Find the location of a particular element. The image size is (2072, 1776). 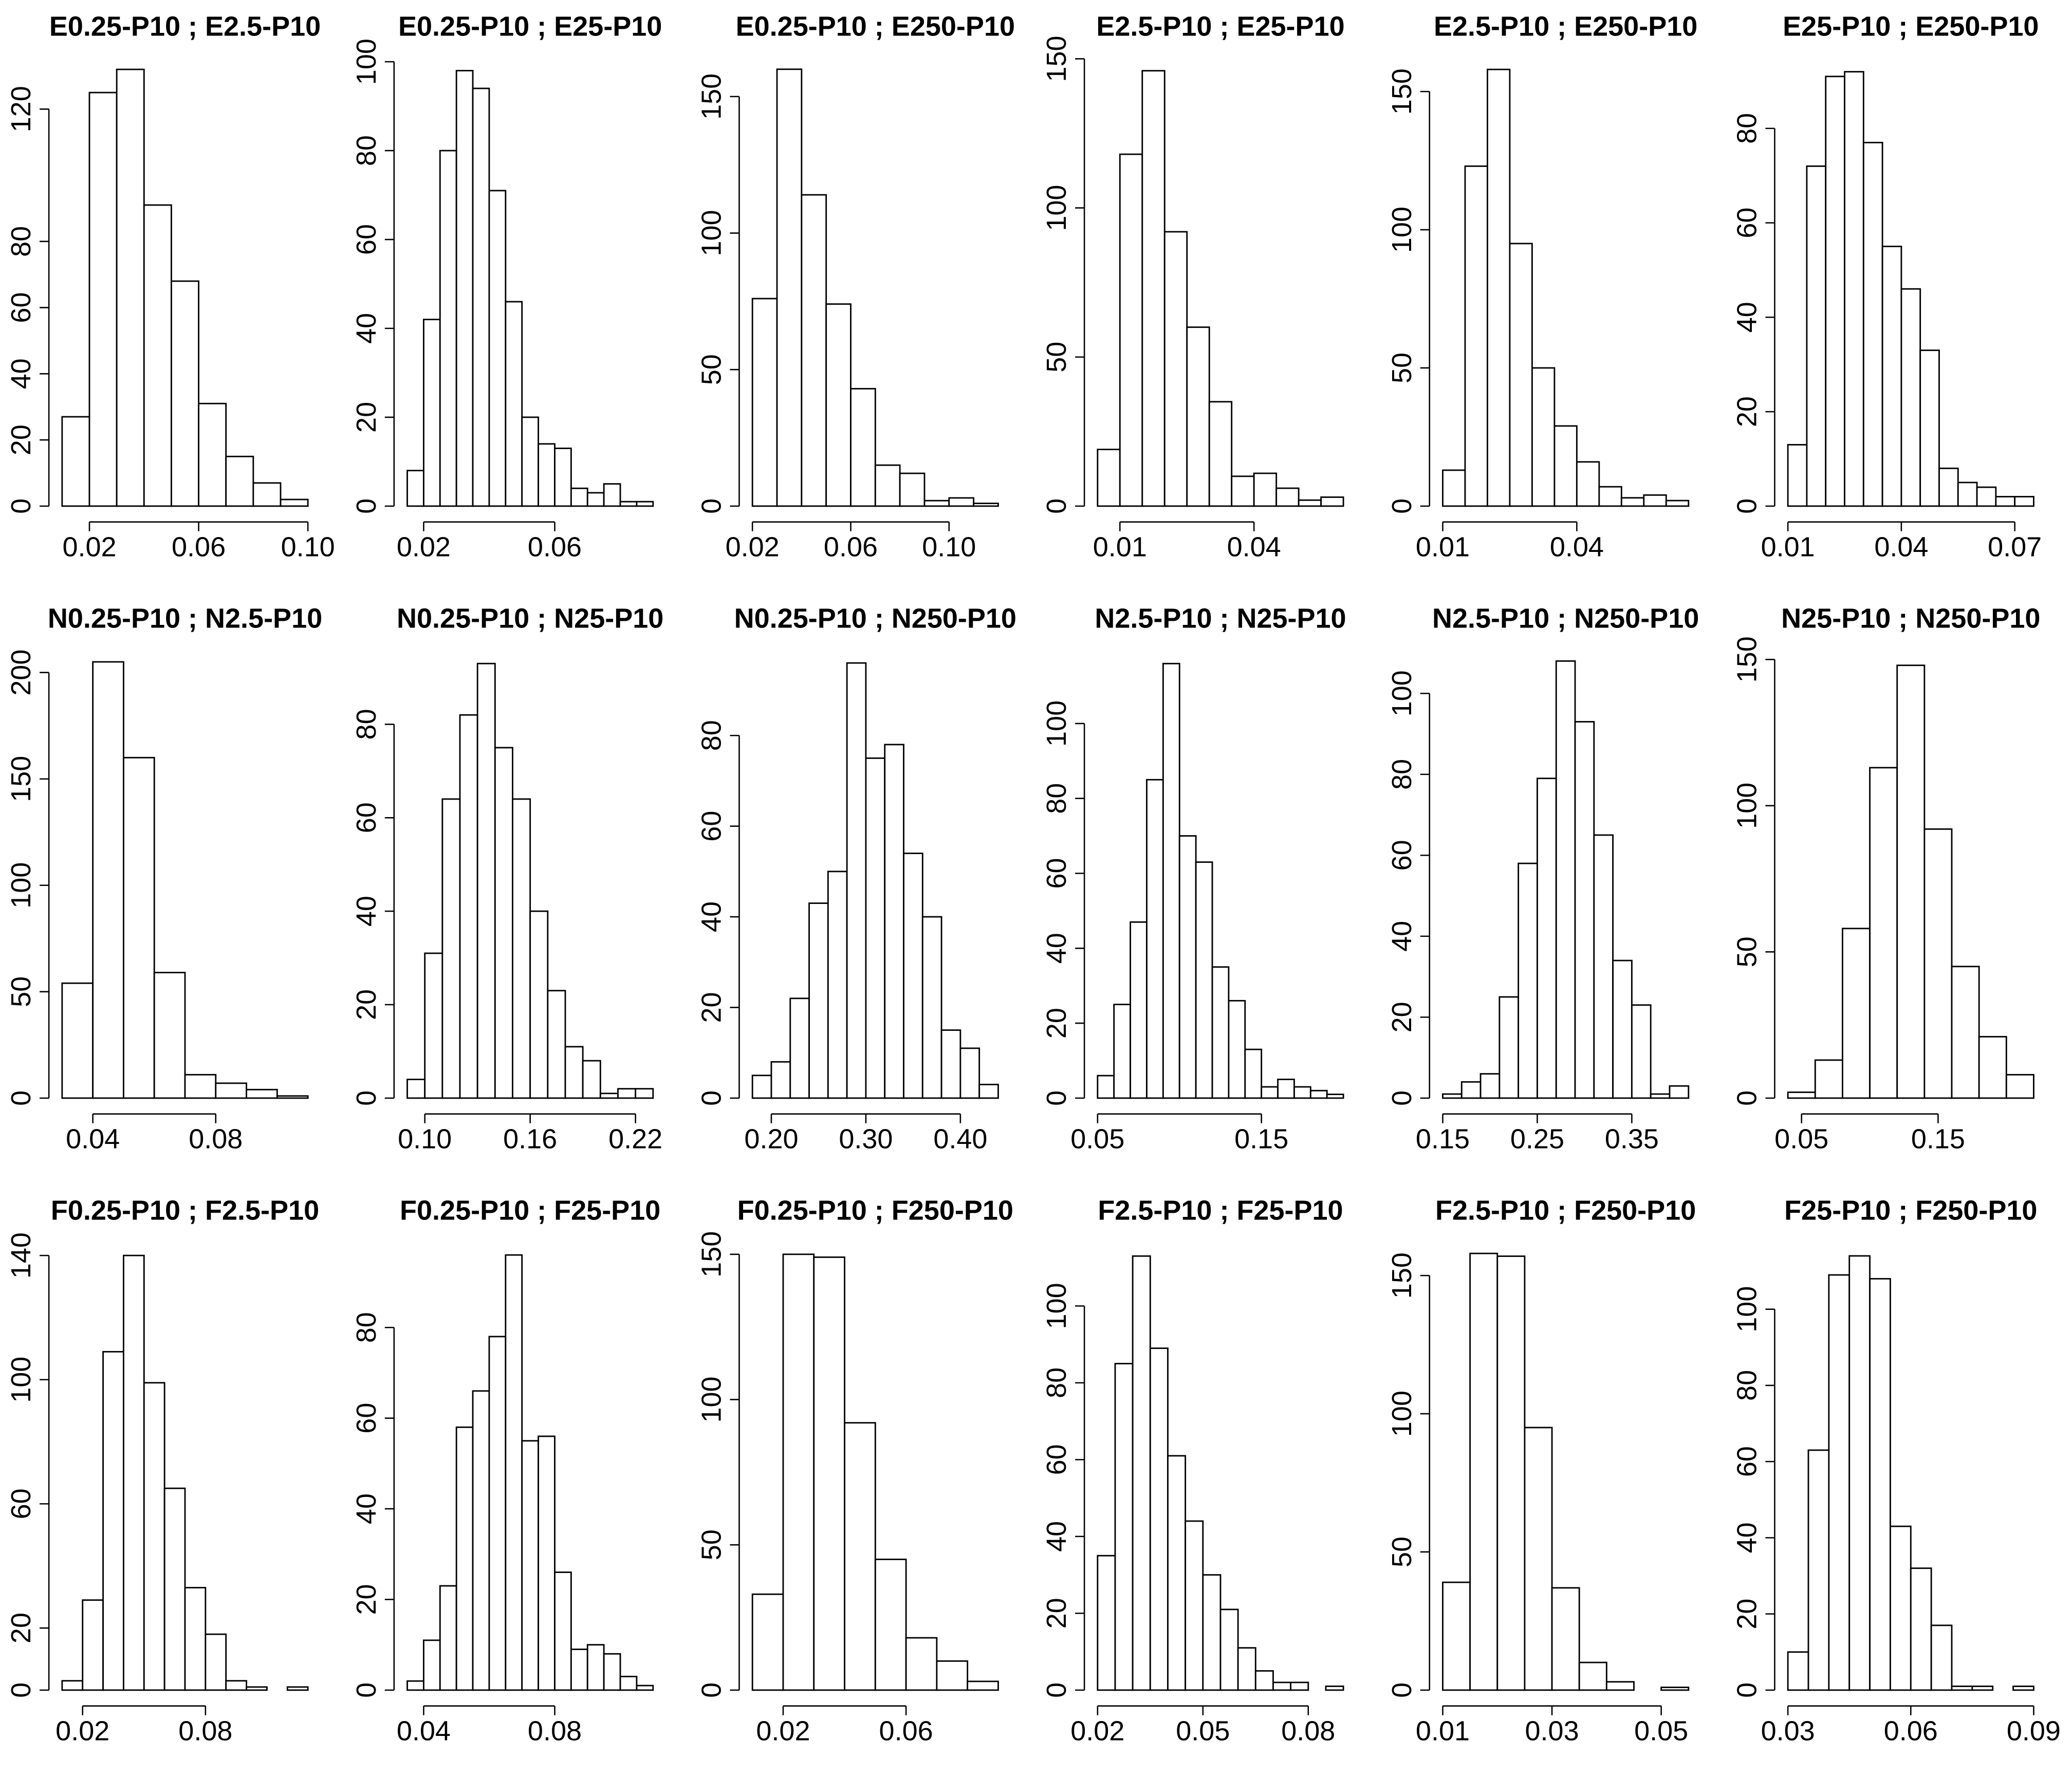

histogram-panel: F0.25-P10 ; F2.5-P10 0 20 60 100 140 0.02 0.08 is located at coordinates (162, 1470).